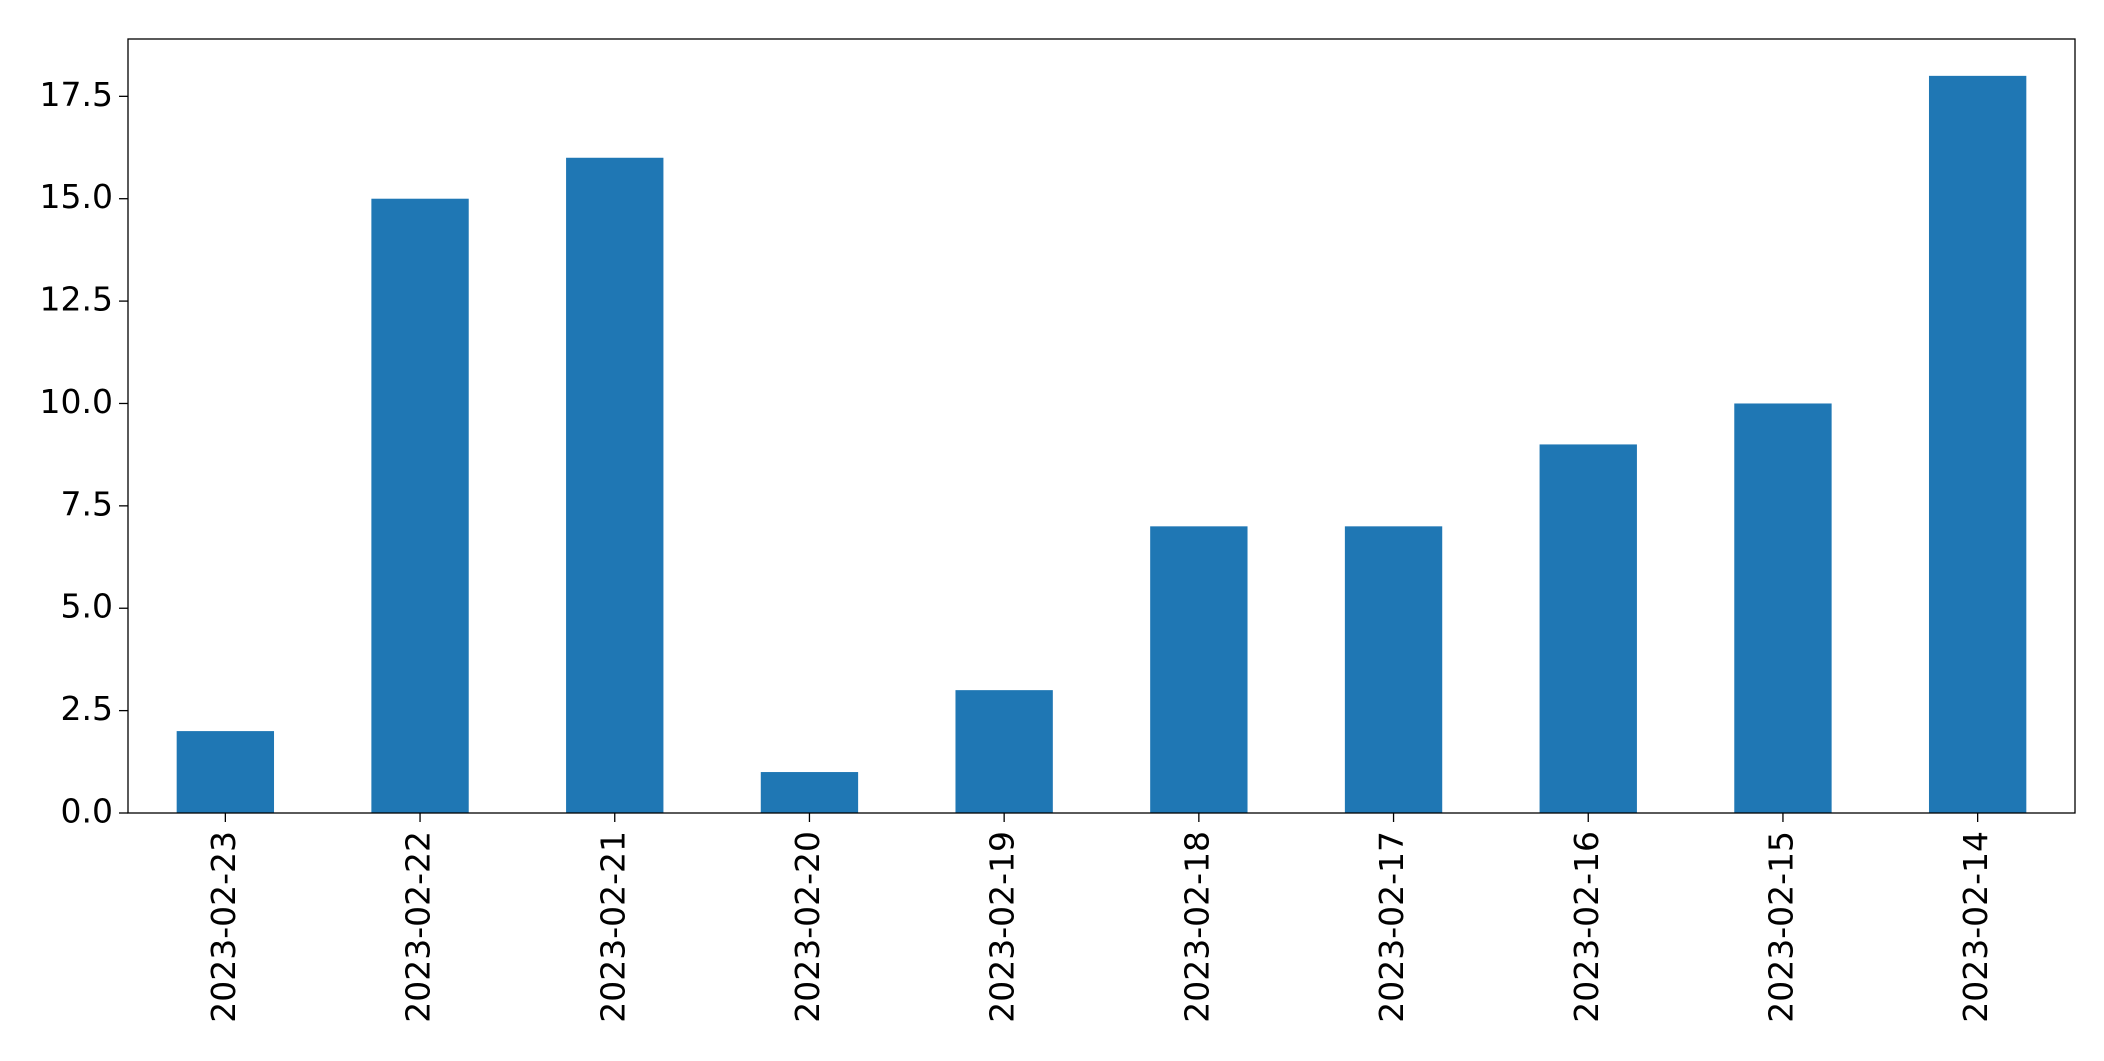 The width and height of the screenshot is (2104, 1061). I want to click on x-tick-label: 2023-02-14, so click(1975, 927).